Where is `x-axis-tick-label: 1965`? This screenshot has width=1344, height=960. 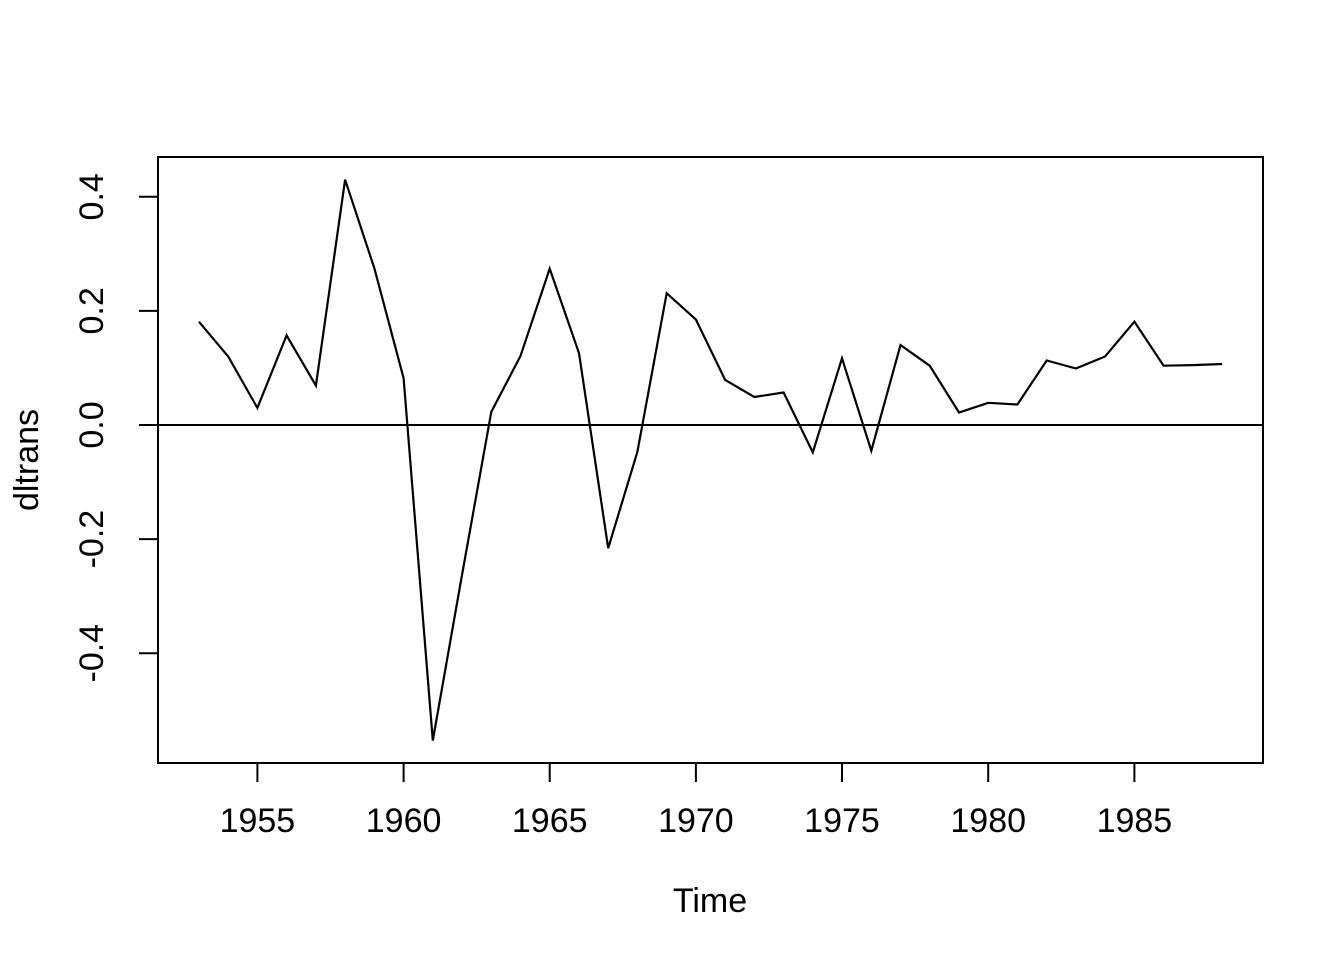
x-axis-tick-label: 1965 is located at coordinates (550, 821).